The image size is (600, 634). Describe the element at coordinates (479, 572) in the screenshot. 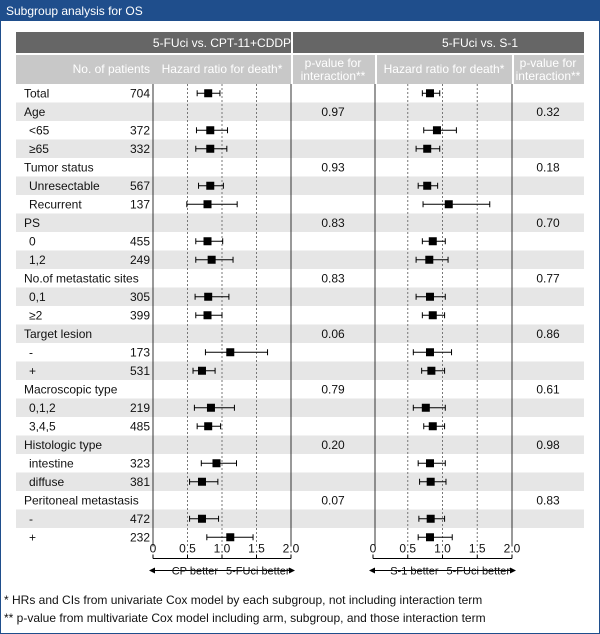

I see `better-right-1: 5-FUci better` at that location.